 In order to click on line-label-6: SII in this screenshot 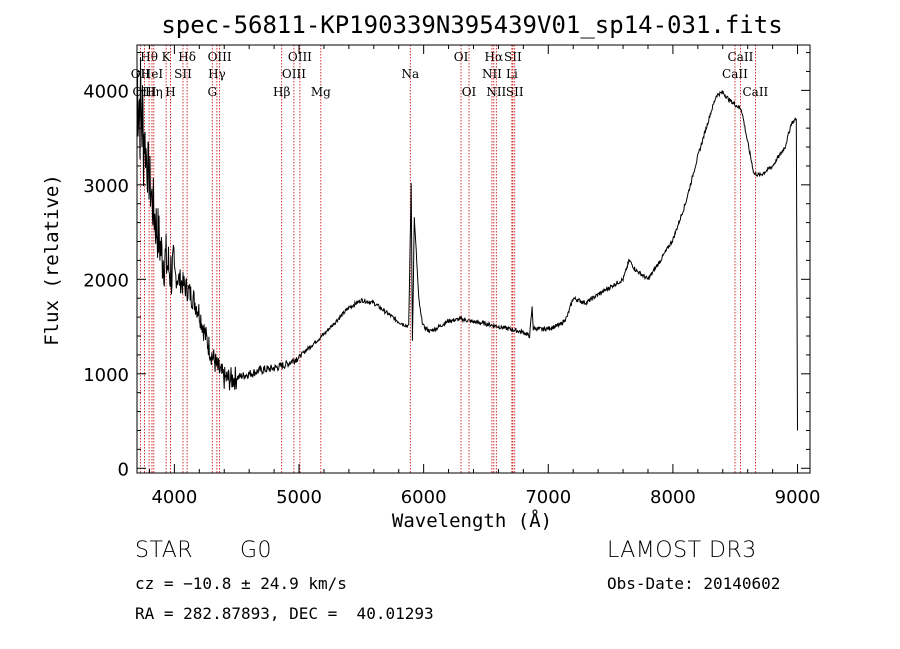, I will do `click(183, 74)`.